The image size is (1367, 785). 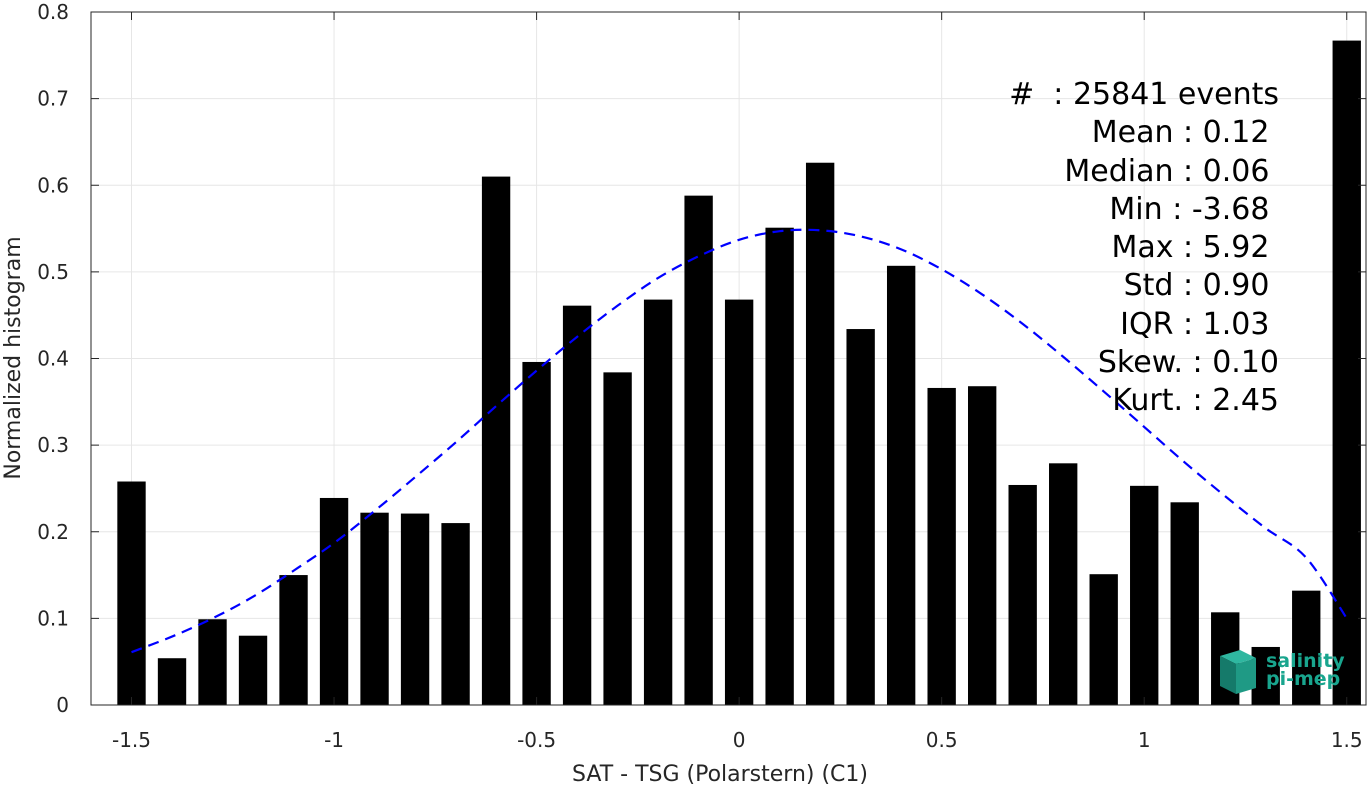 What do you see at coordinates (131, 740) in the screenshot?
I see `x-tick-label-0: -1.5` at bounding box center [131, 740].